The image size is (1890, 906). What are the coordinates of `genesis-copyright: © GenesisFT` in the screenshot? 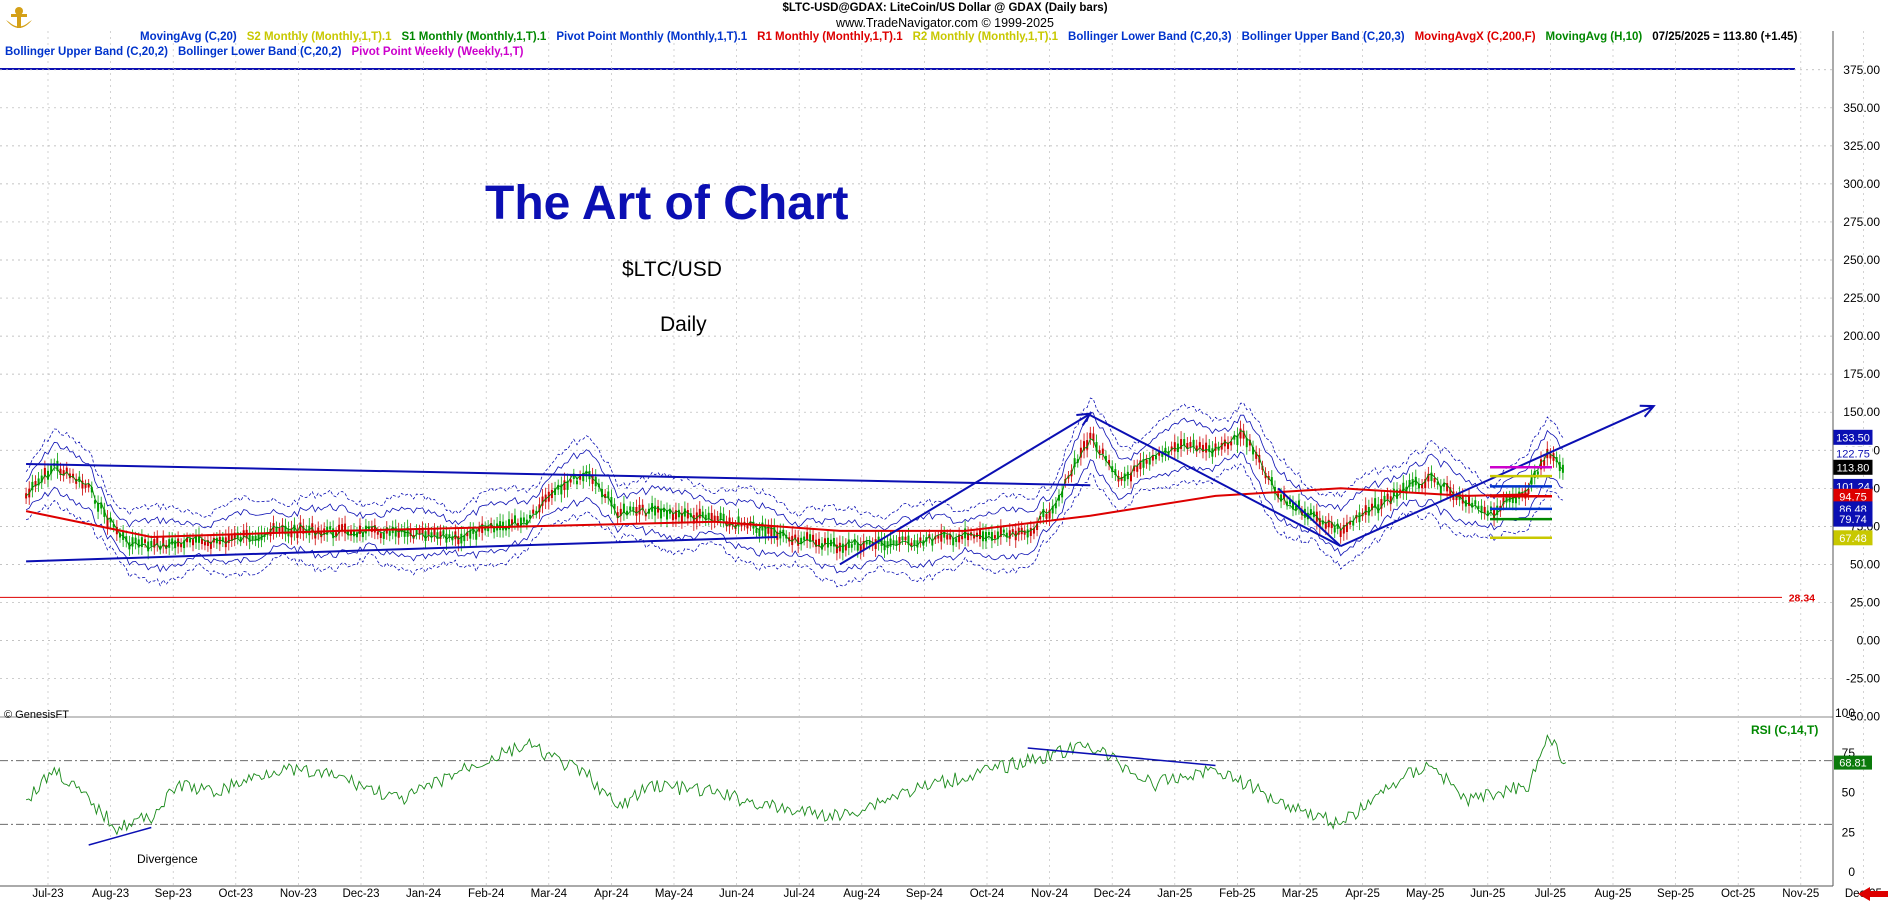 It's located at (36, 715).